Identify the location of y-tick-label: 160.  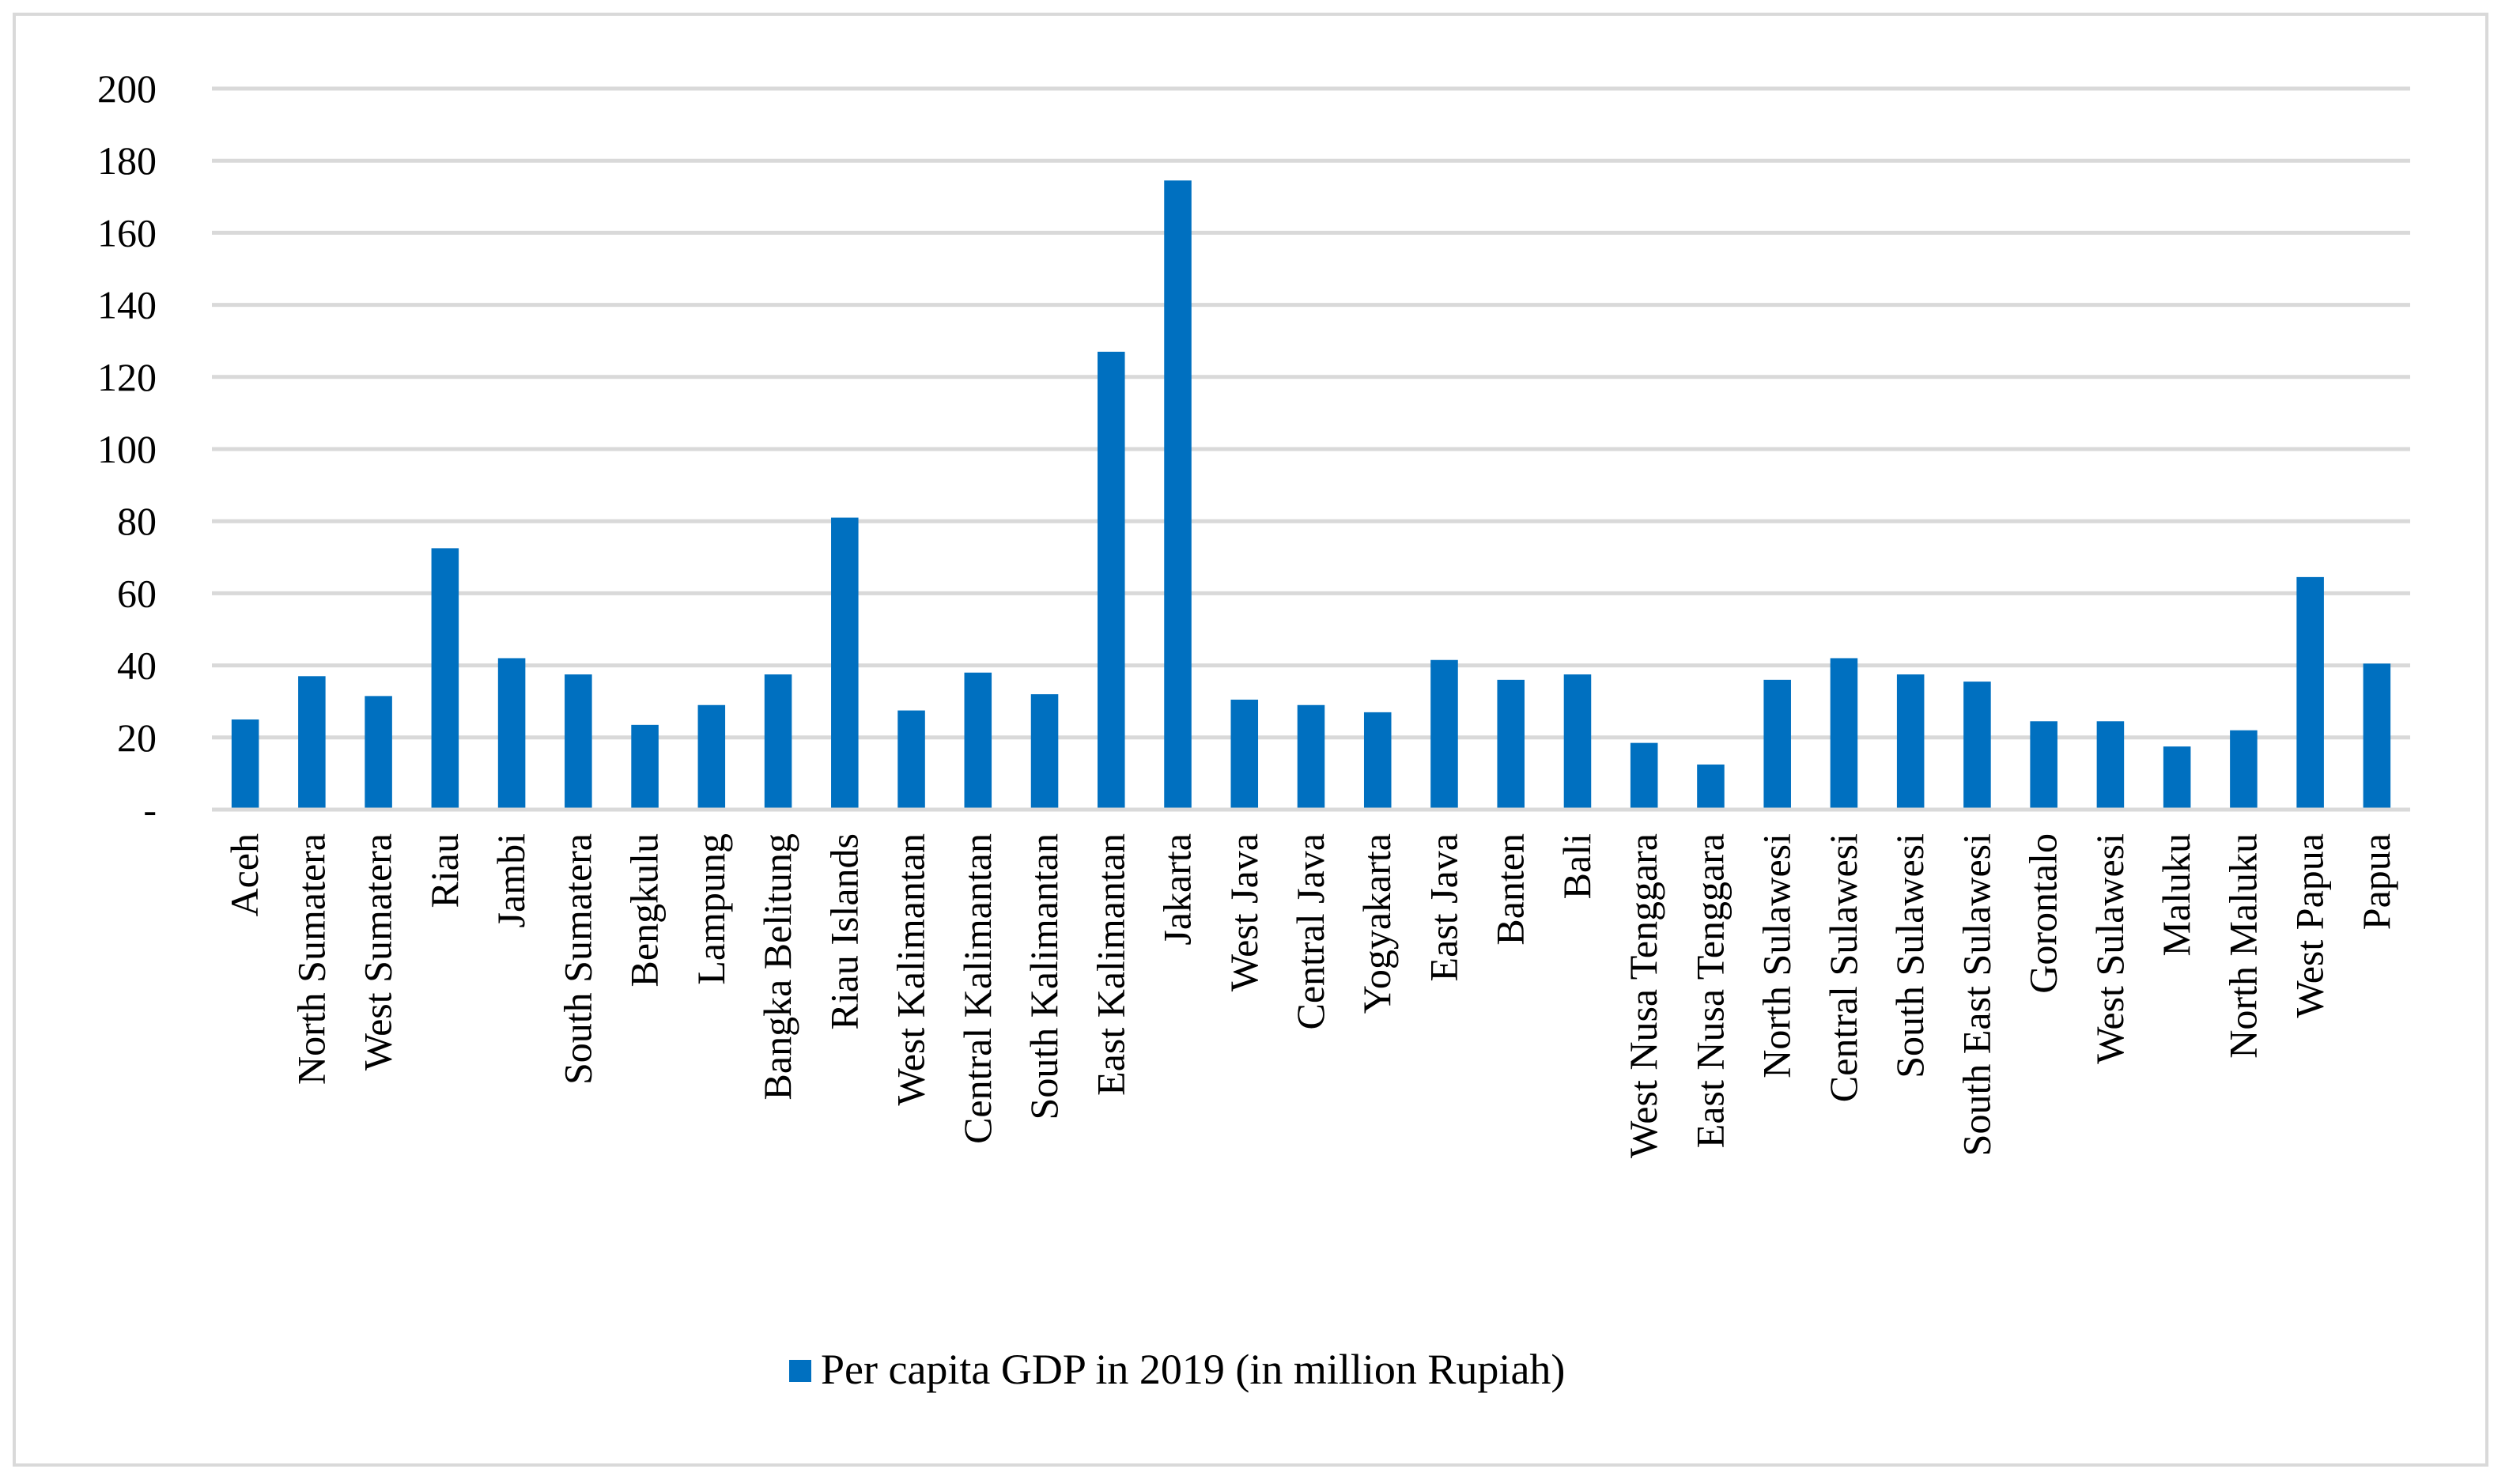
(127, 232).